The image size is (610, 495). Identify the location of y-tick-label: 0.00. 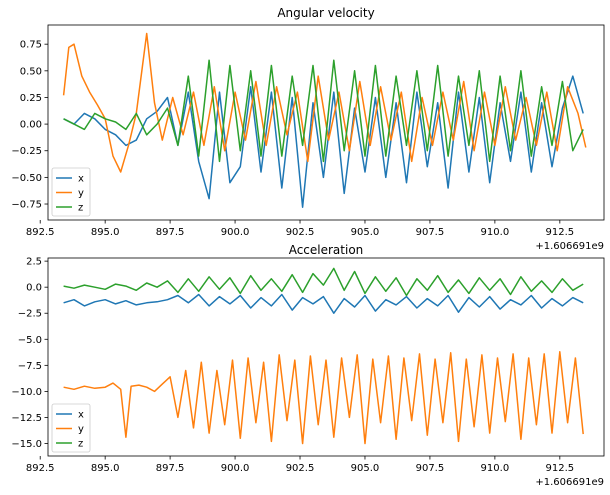
(31, 125).